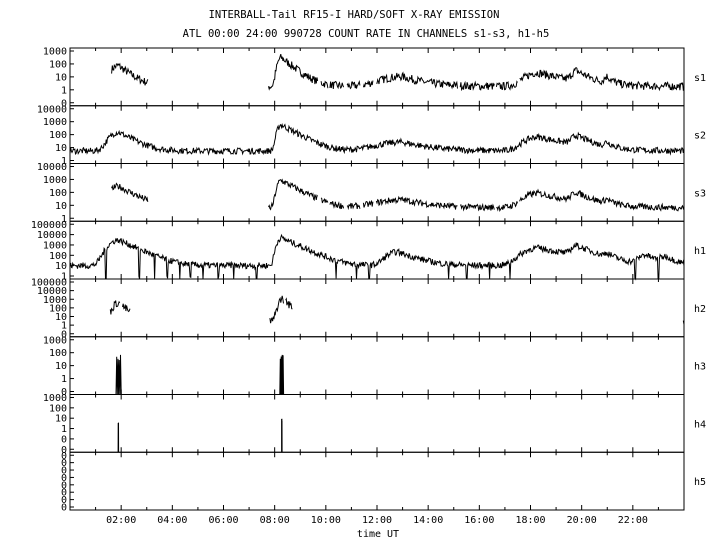  Describe the element at coordinates (61, 317) in the screenshot. I see `y-tick-label-h2: 10` at that location.